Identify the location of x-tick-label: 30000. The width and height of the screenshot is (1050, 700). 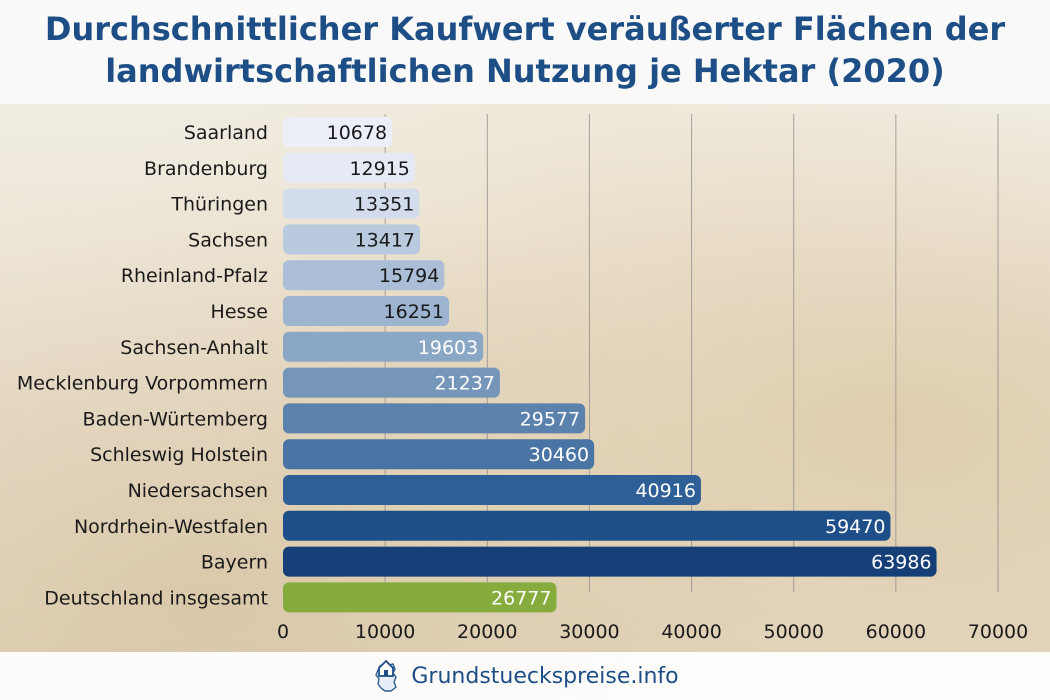
(589, 632).